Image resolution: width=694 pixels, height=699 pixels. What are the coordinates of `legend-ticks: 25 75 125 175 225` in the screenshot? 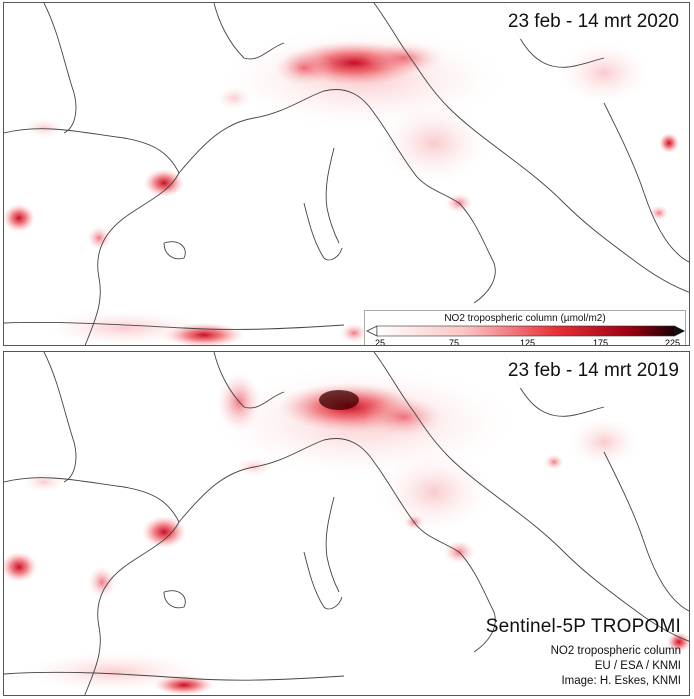 It's located at (526, 342).